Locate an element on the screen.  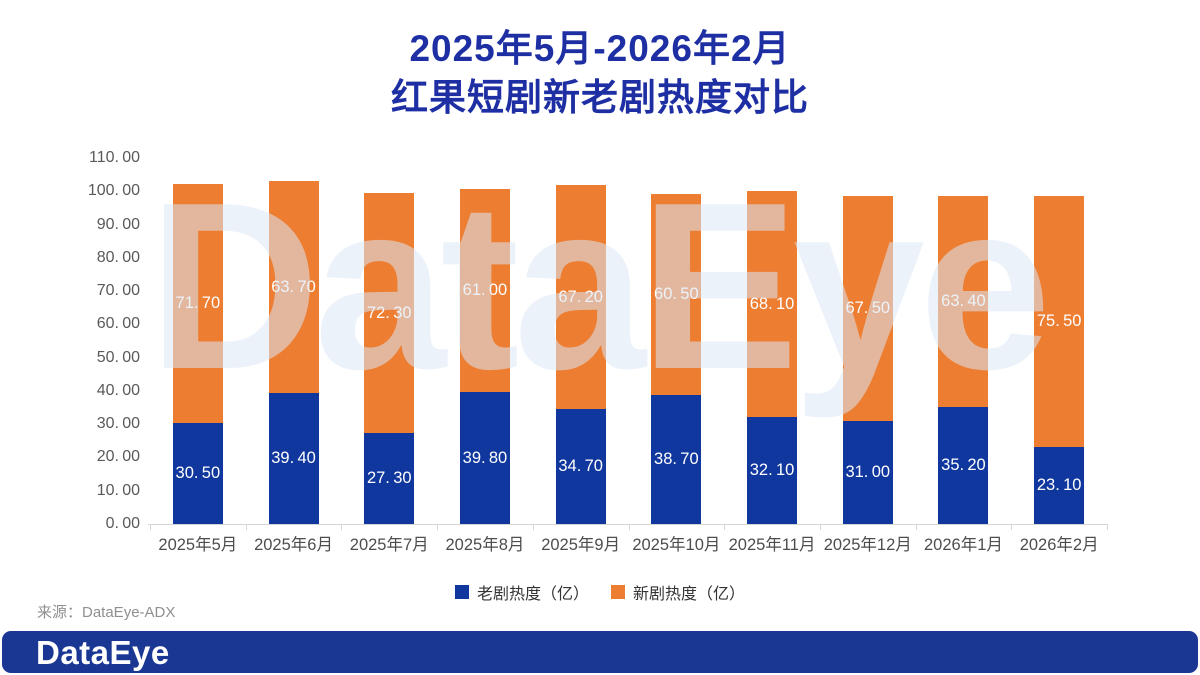
bar-value-label: 39. 80 is located at coordinates (485, 457).